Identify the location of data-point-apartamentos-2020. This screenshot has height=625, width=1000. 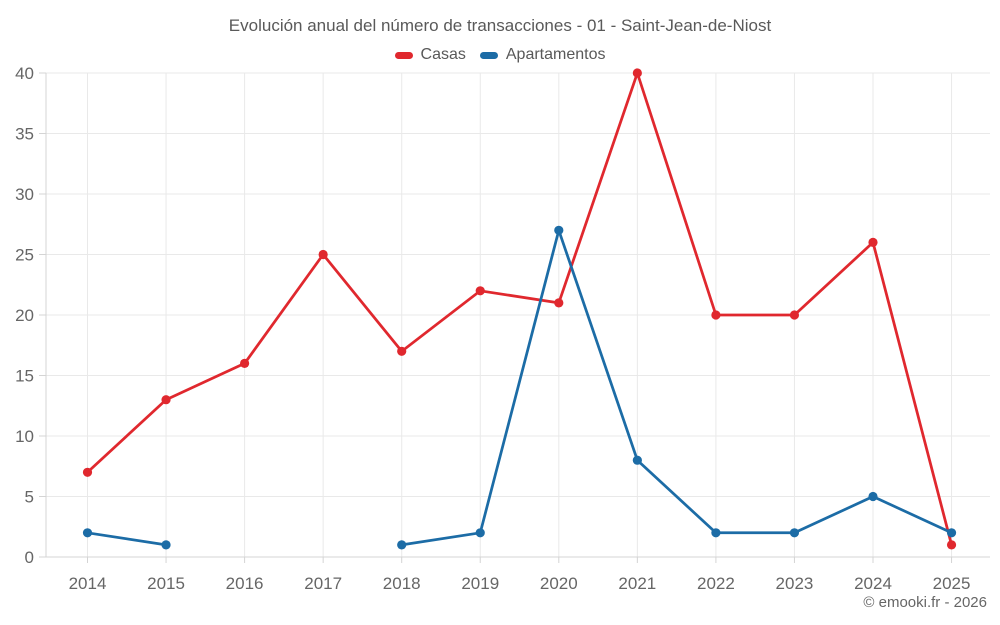
(559, 230).